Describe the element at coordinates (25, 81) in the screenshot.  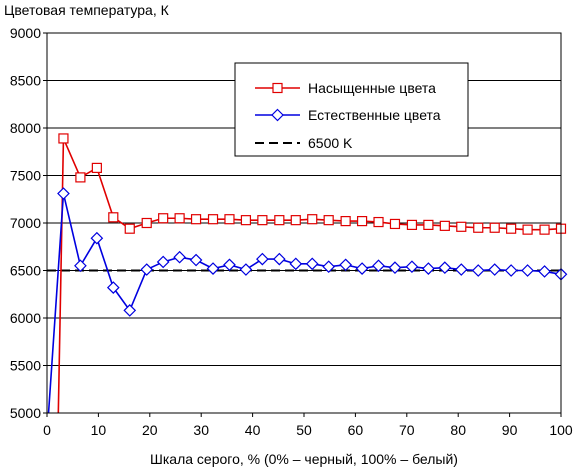
I see `y-tick-label: 8500` at that location.